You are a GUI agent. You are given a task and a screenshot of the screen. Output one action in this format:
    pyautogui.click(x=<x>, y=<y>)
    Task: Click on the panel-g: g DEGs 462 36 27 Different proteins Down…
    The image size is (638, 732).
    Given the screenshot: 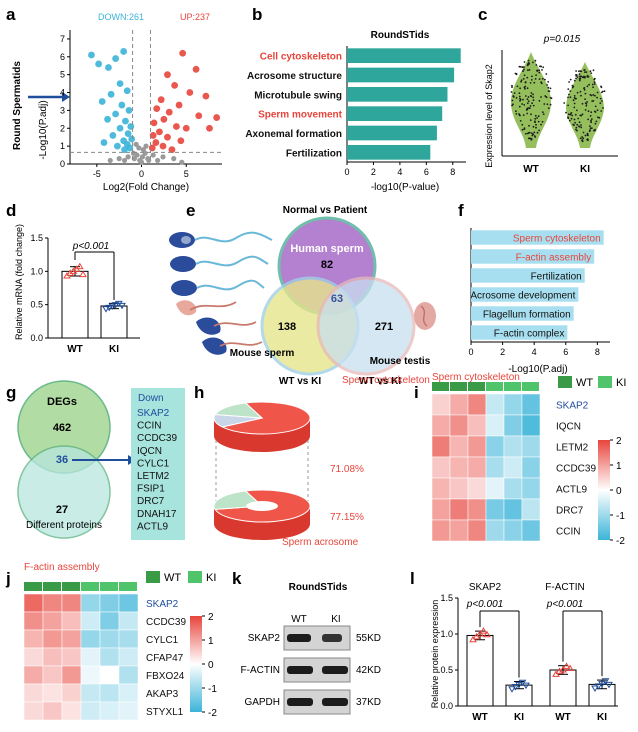 What is the action you would take?
    pyautogui.click(x=95, y=460)
    